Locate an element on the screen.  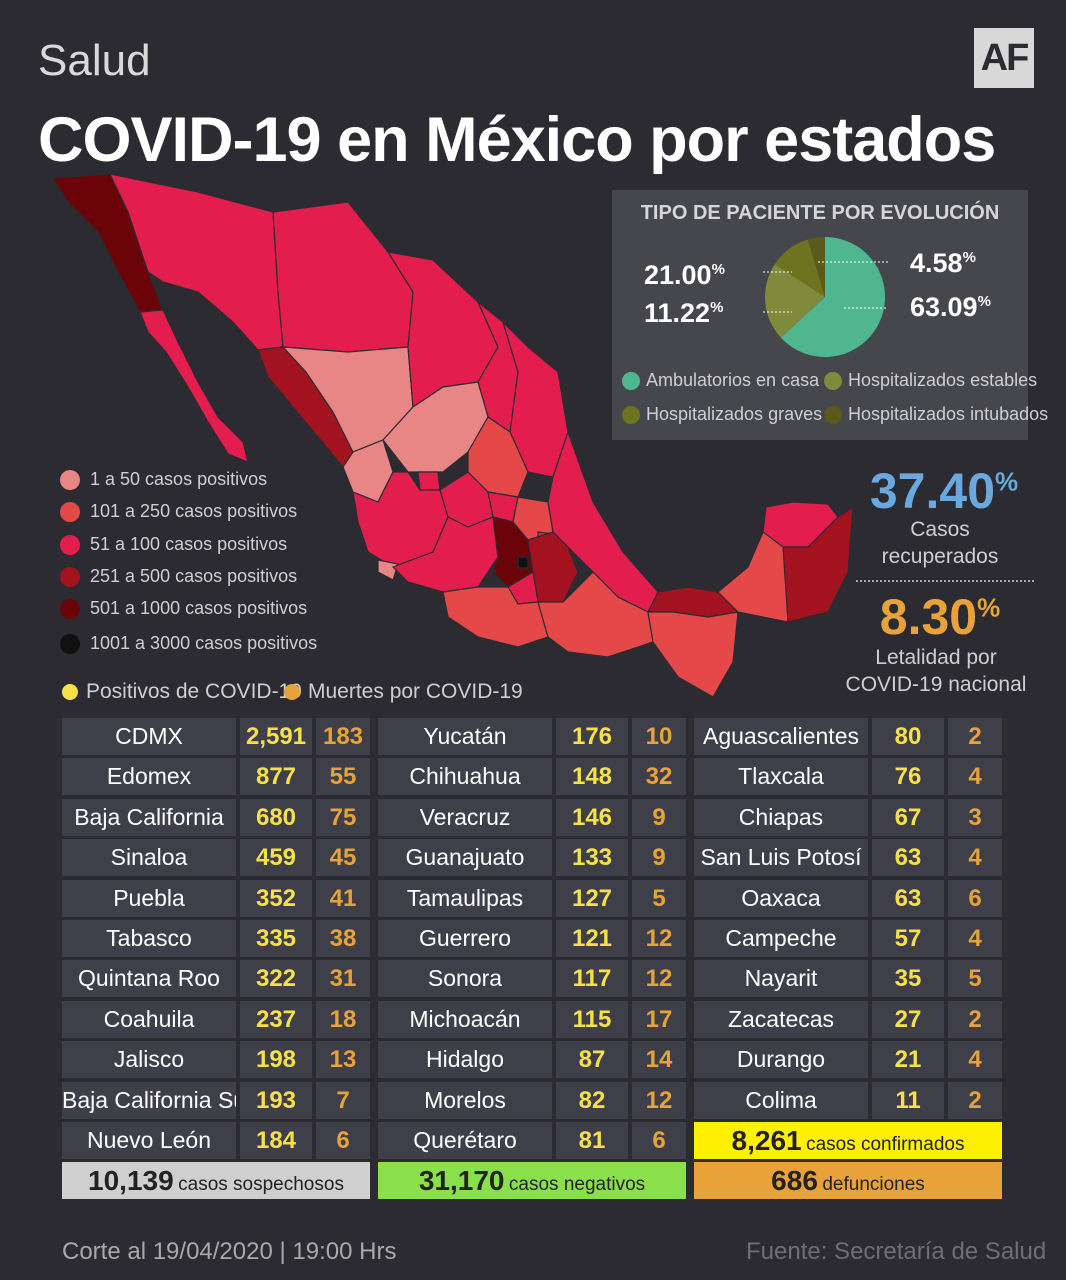
table-cell-positives: 35 is located at coordinates (908, 978).